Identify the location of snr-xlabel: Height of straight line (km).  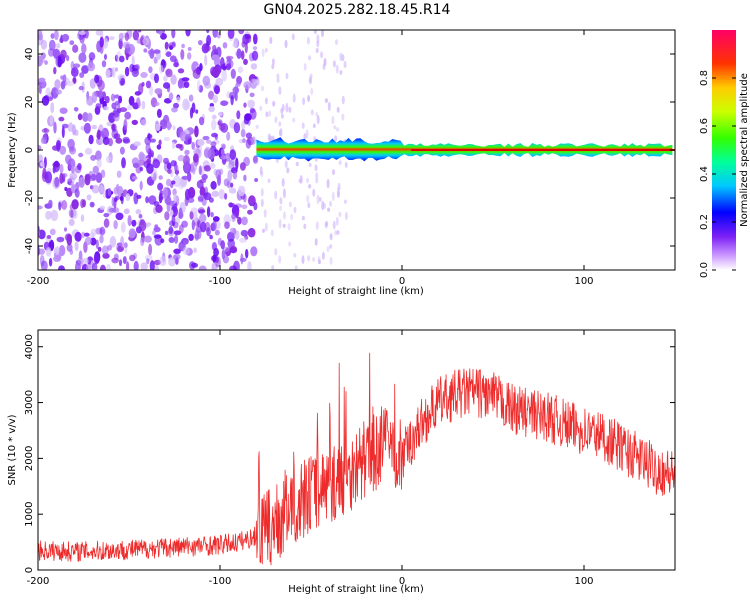
(356, 589).